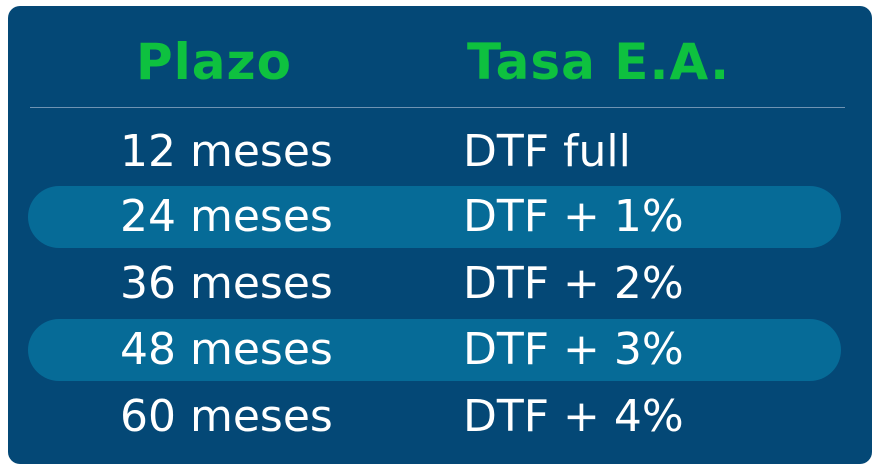  What do you see at coordinates (573, 349) in the screenshot?
I see `rate-cell: DTF + 3%` at bounding box center [573, 349].